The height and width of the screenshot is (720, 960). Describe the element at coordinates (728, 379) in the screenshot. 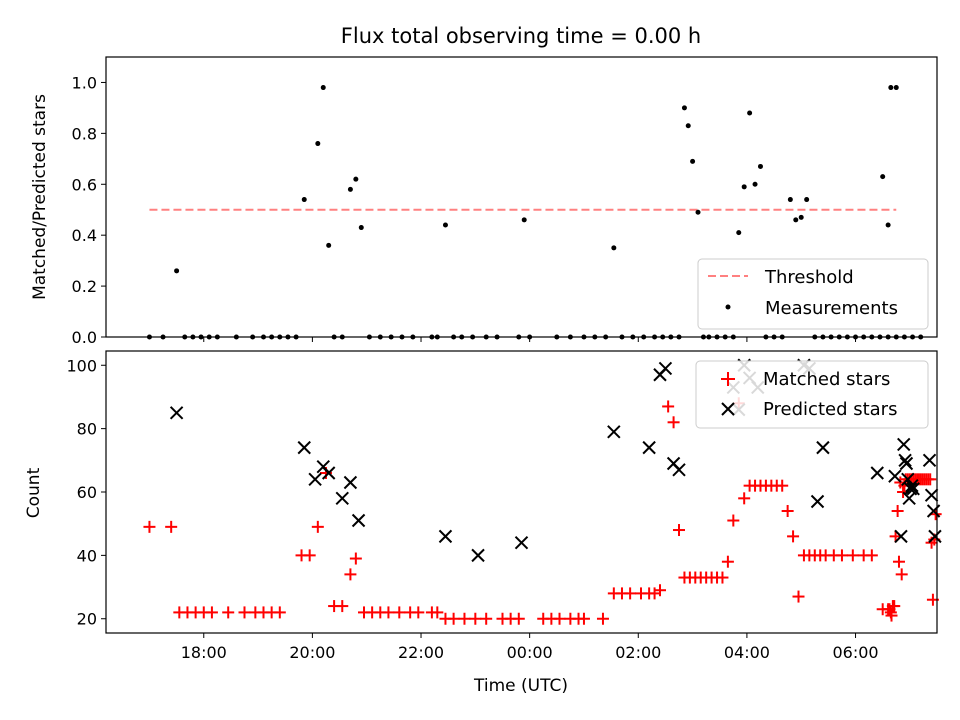

I see `legend-matched-swatch` at that location.